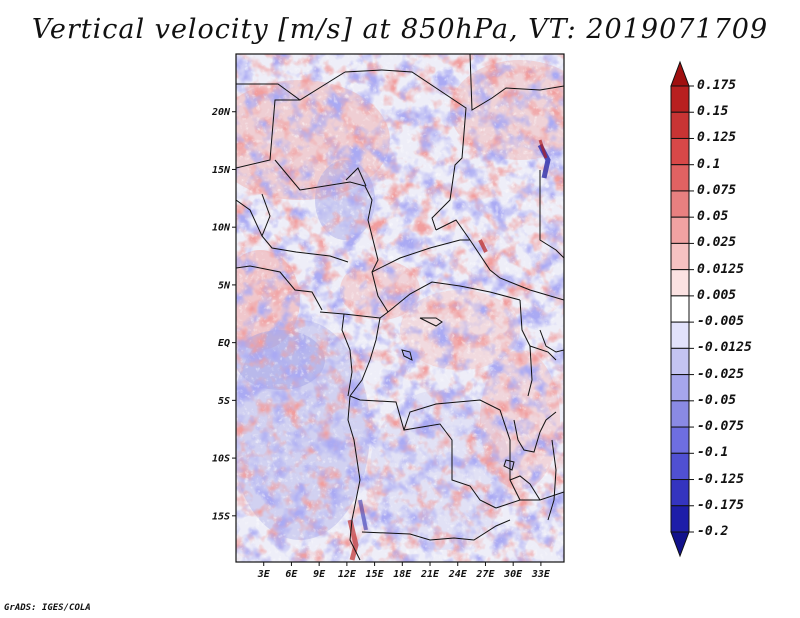  I want to click on lat-tick-label: 20N, so click(221, 112).